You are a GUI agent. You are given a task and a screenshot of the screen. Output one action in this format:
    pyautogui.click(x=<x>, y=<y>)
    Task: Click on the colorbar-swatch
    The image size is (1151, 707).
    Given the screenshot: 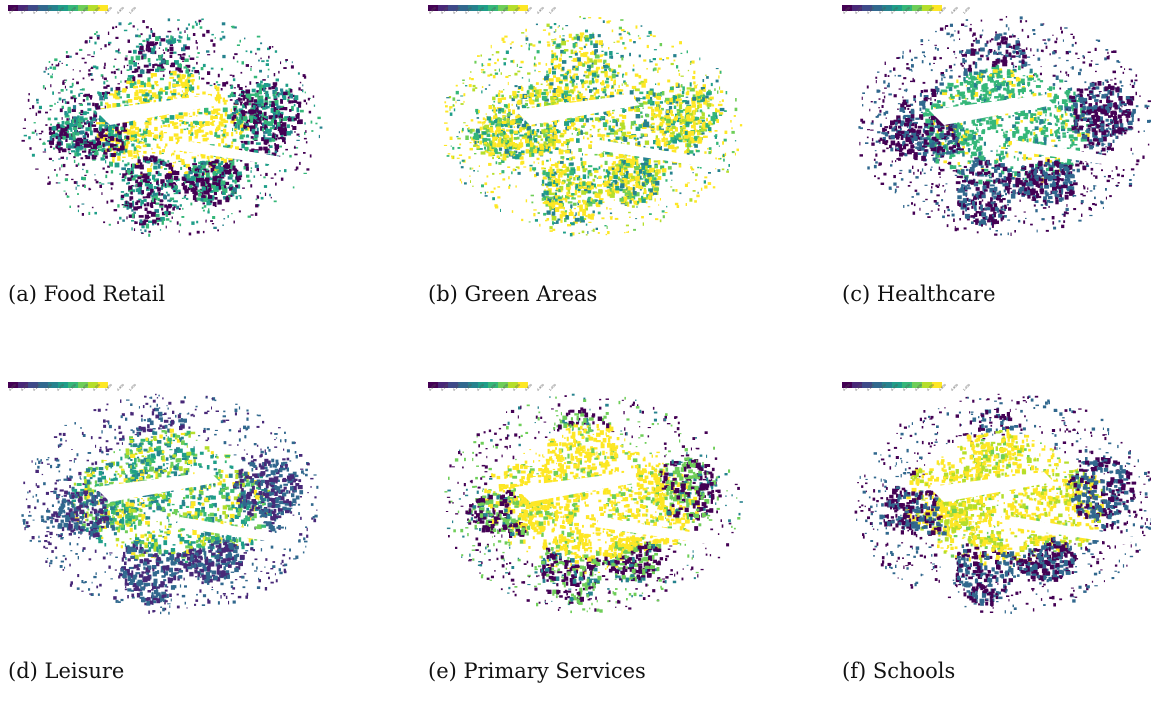 What is the action you would take?
    pyautogui.click(x=33, y=8)
    